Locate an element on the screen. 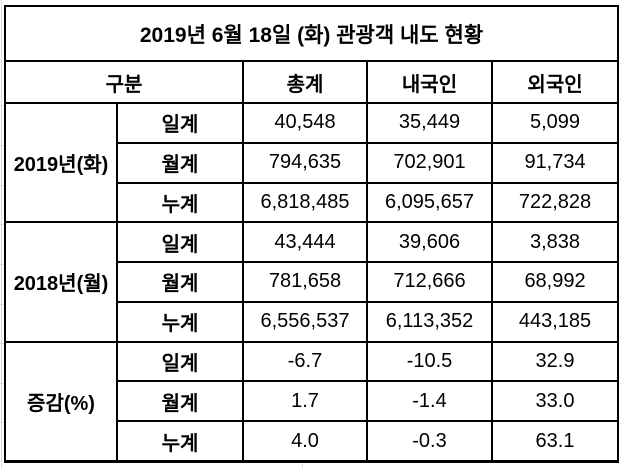  header-row: 구분 총계 내국인 외국인 is located at coordinates (312, 82).